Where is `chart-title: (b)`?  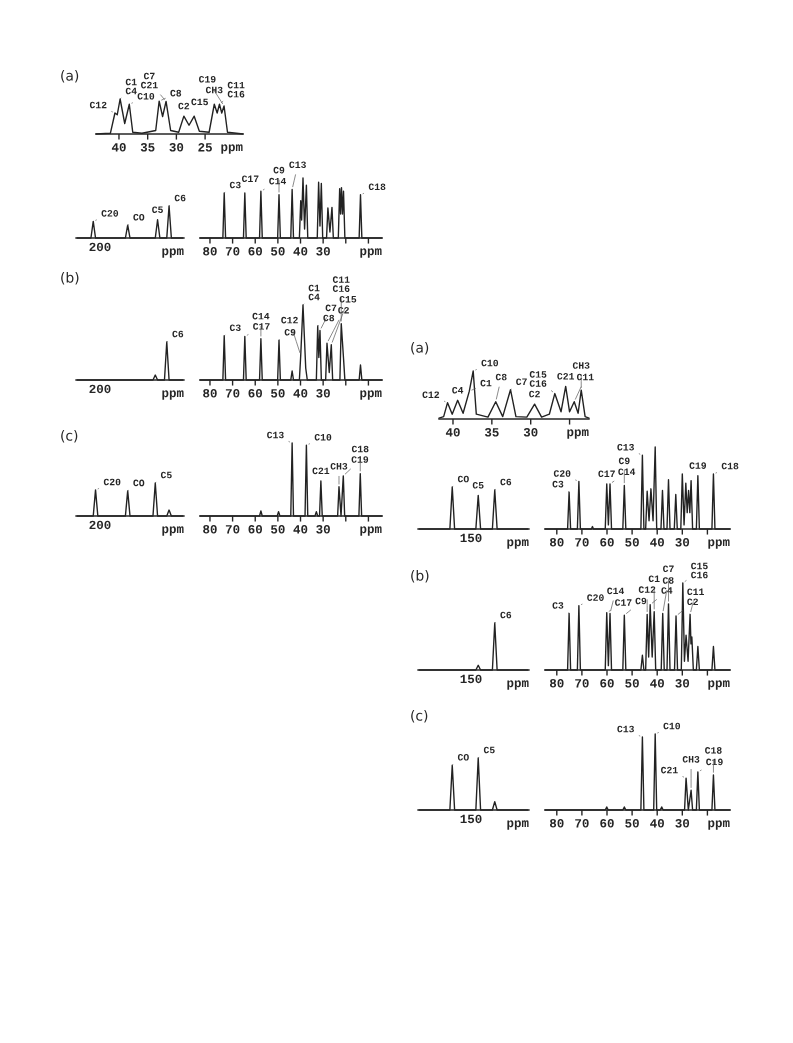
chart-title: (b) is located at coordinates (70, 278).